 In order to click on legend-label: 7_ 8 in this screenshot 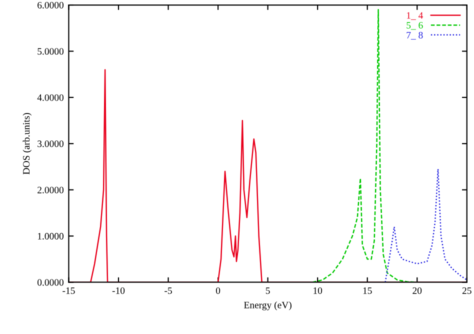, I will do `click(414, 36)`.